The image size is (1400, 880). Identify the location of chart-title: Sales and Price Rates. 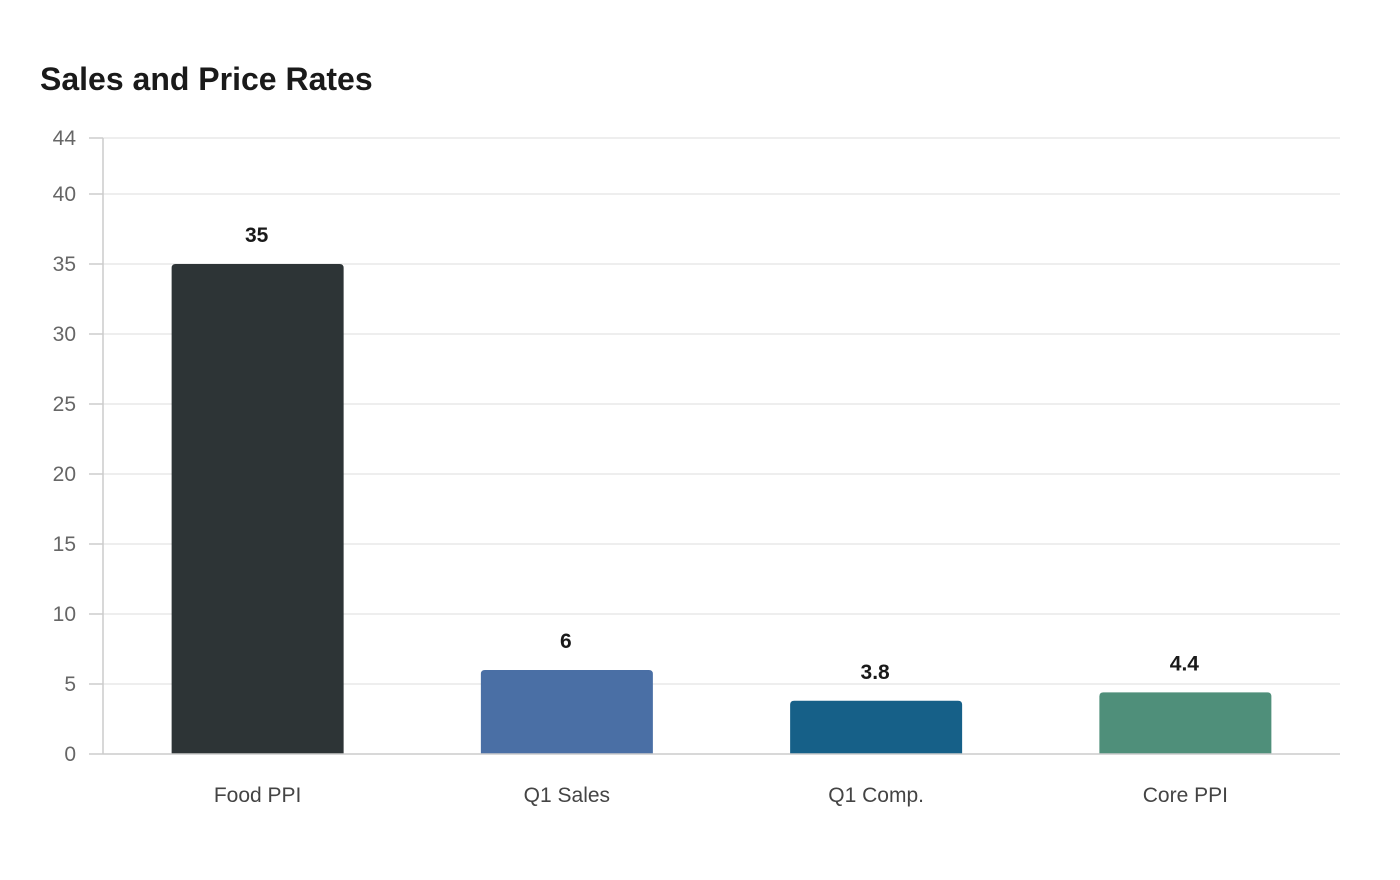
(206, 79).